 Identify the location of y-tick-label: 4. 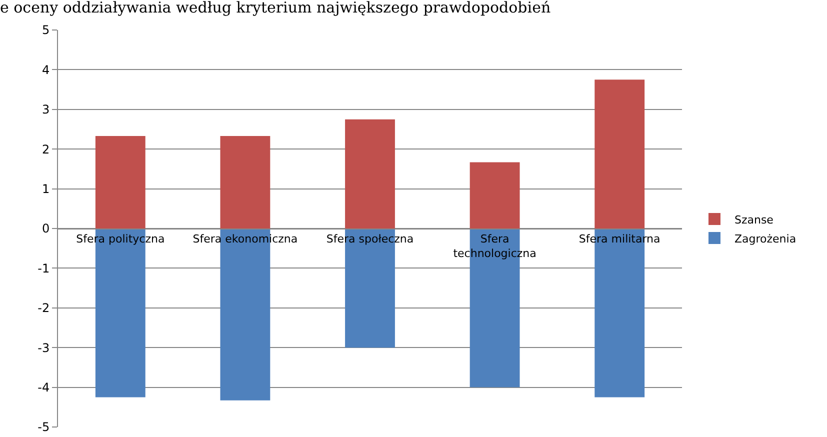
(46, 69).